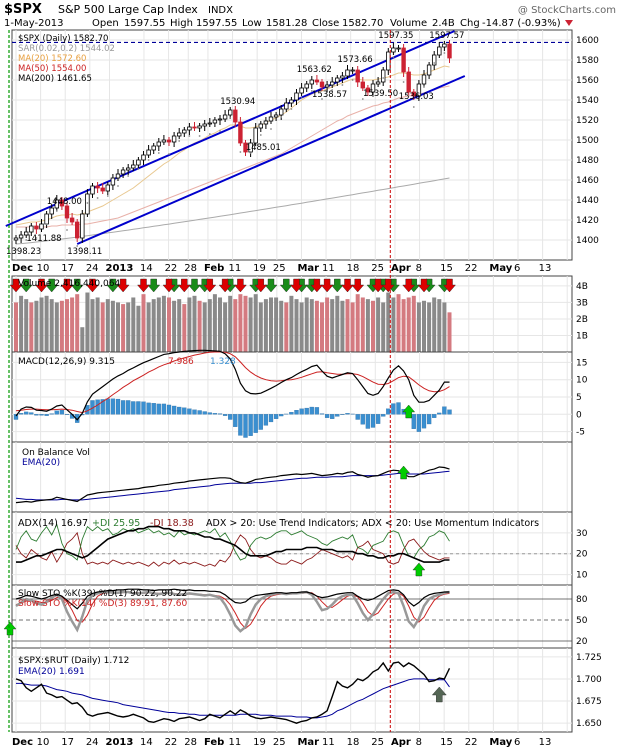 The image size is (620, 755). I want to click on x-tick-label: 14, so click(146, 742).